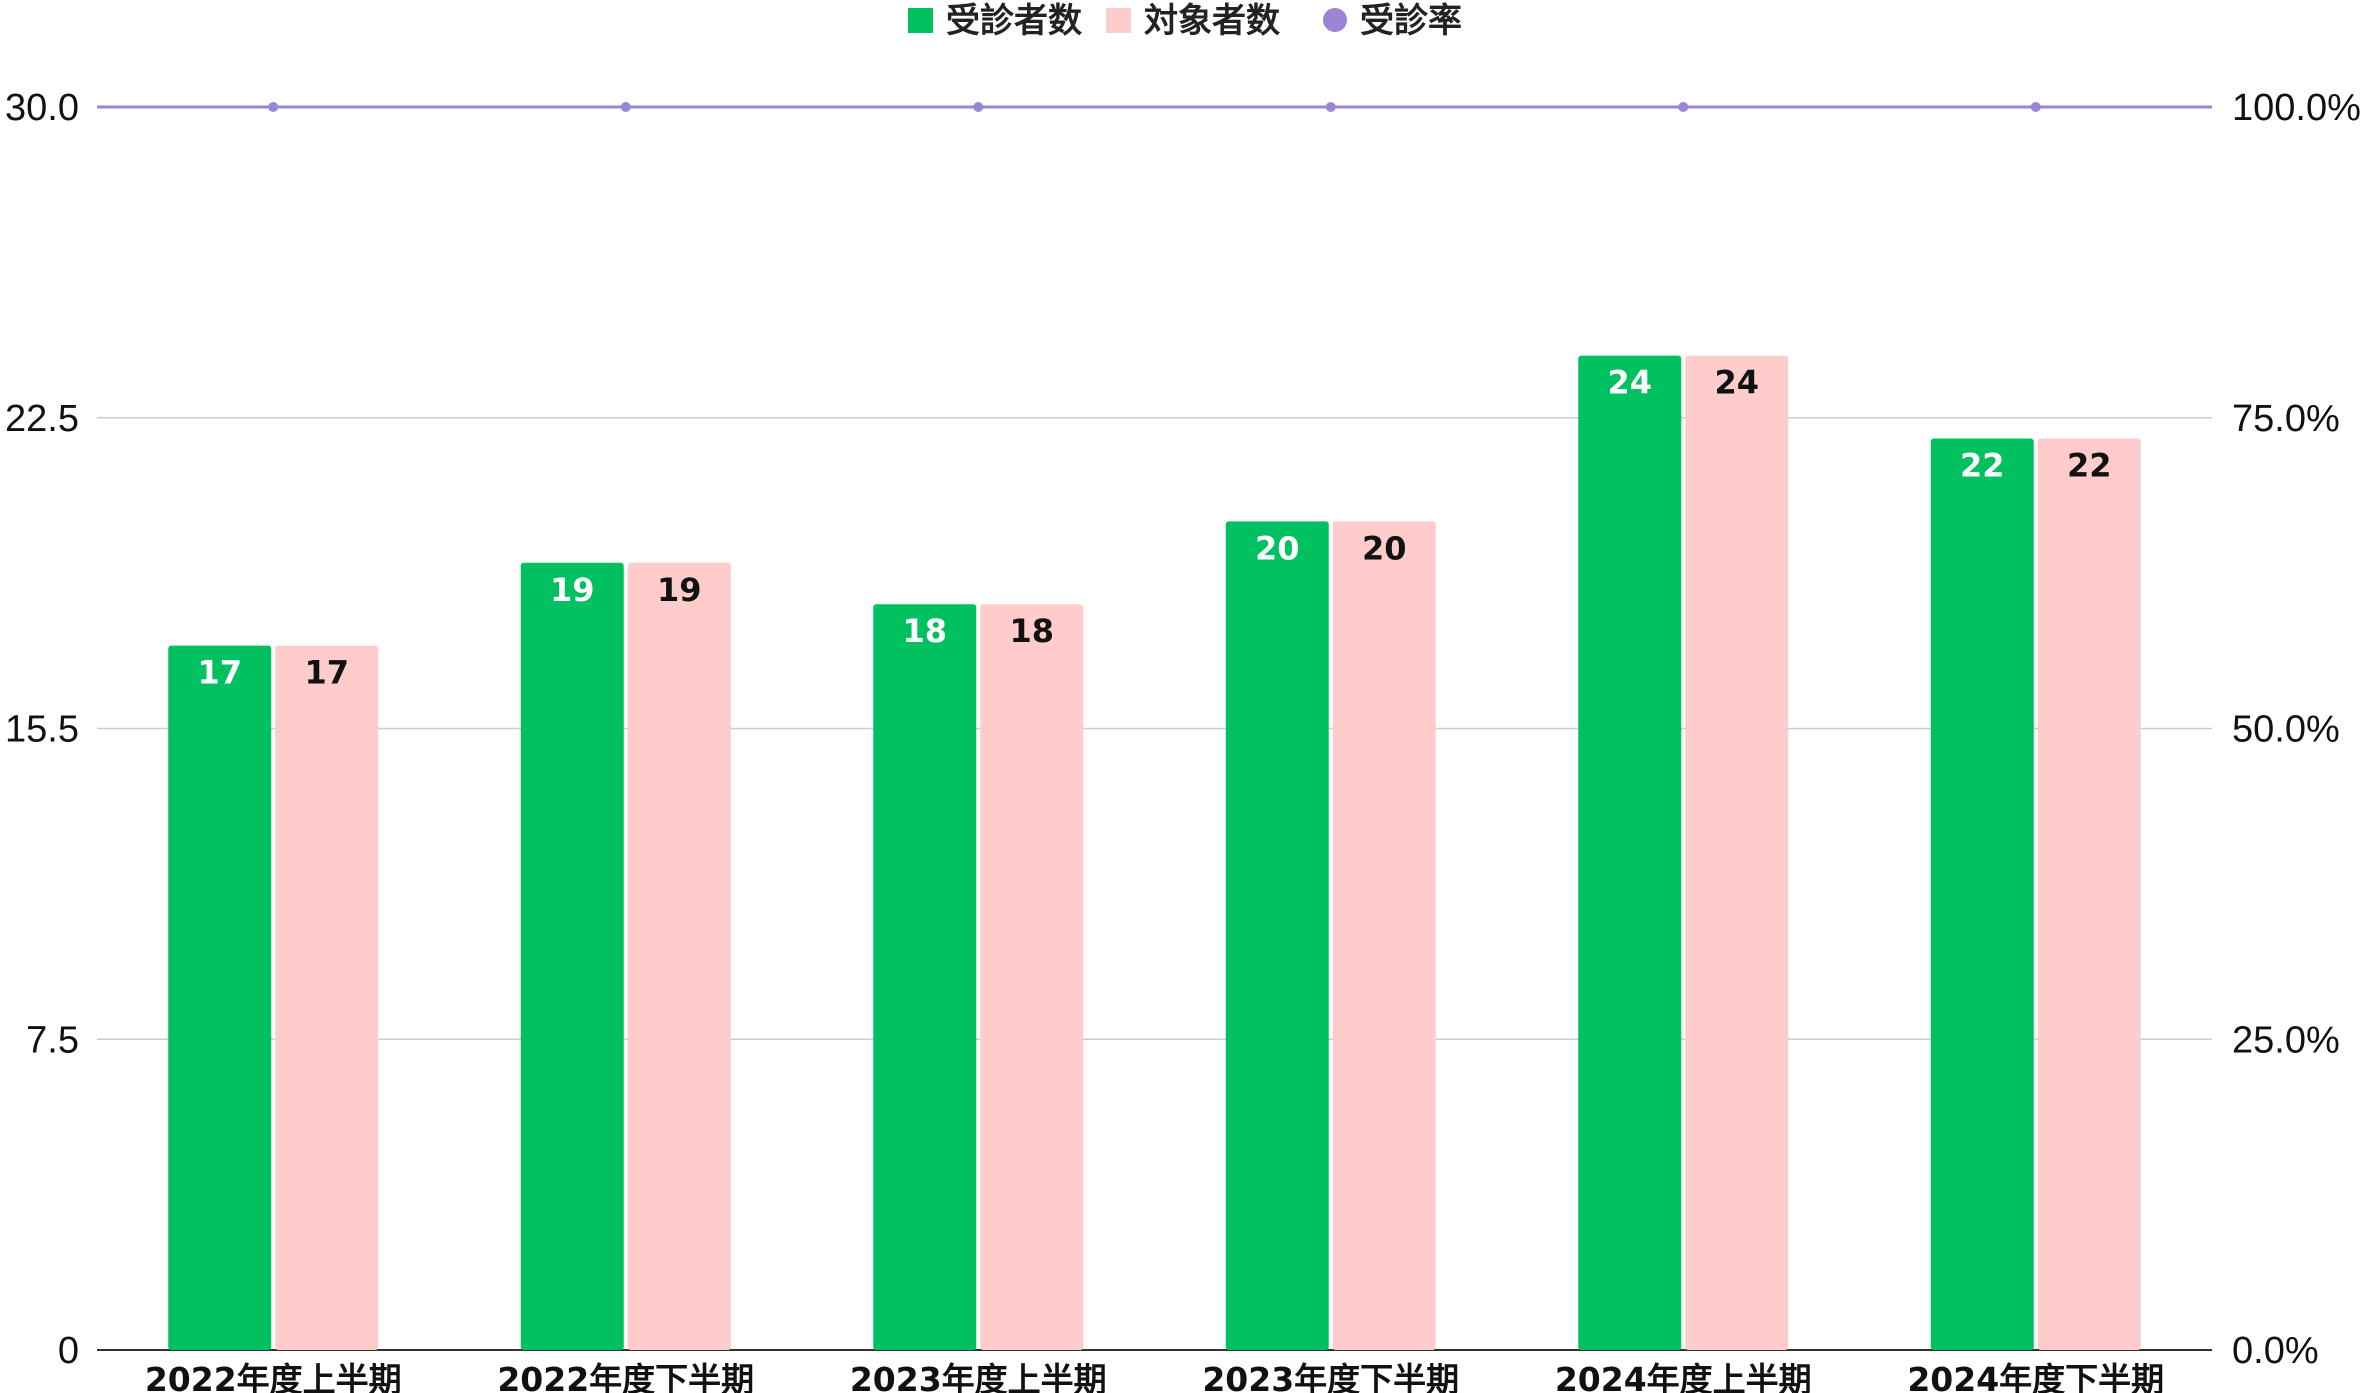  Describe the element at coordinates (1330, 1376) in the screenshot. I see `category-label: 2023年度下半期` at that location.